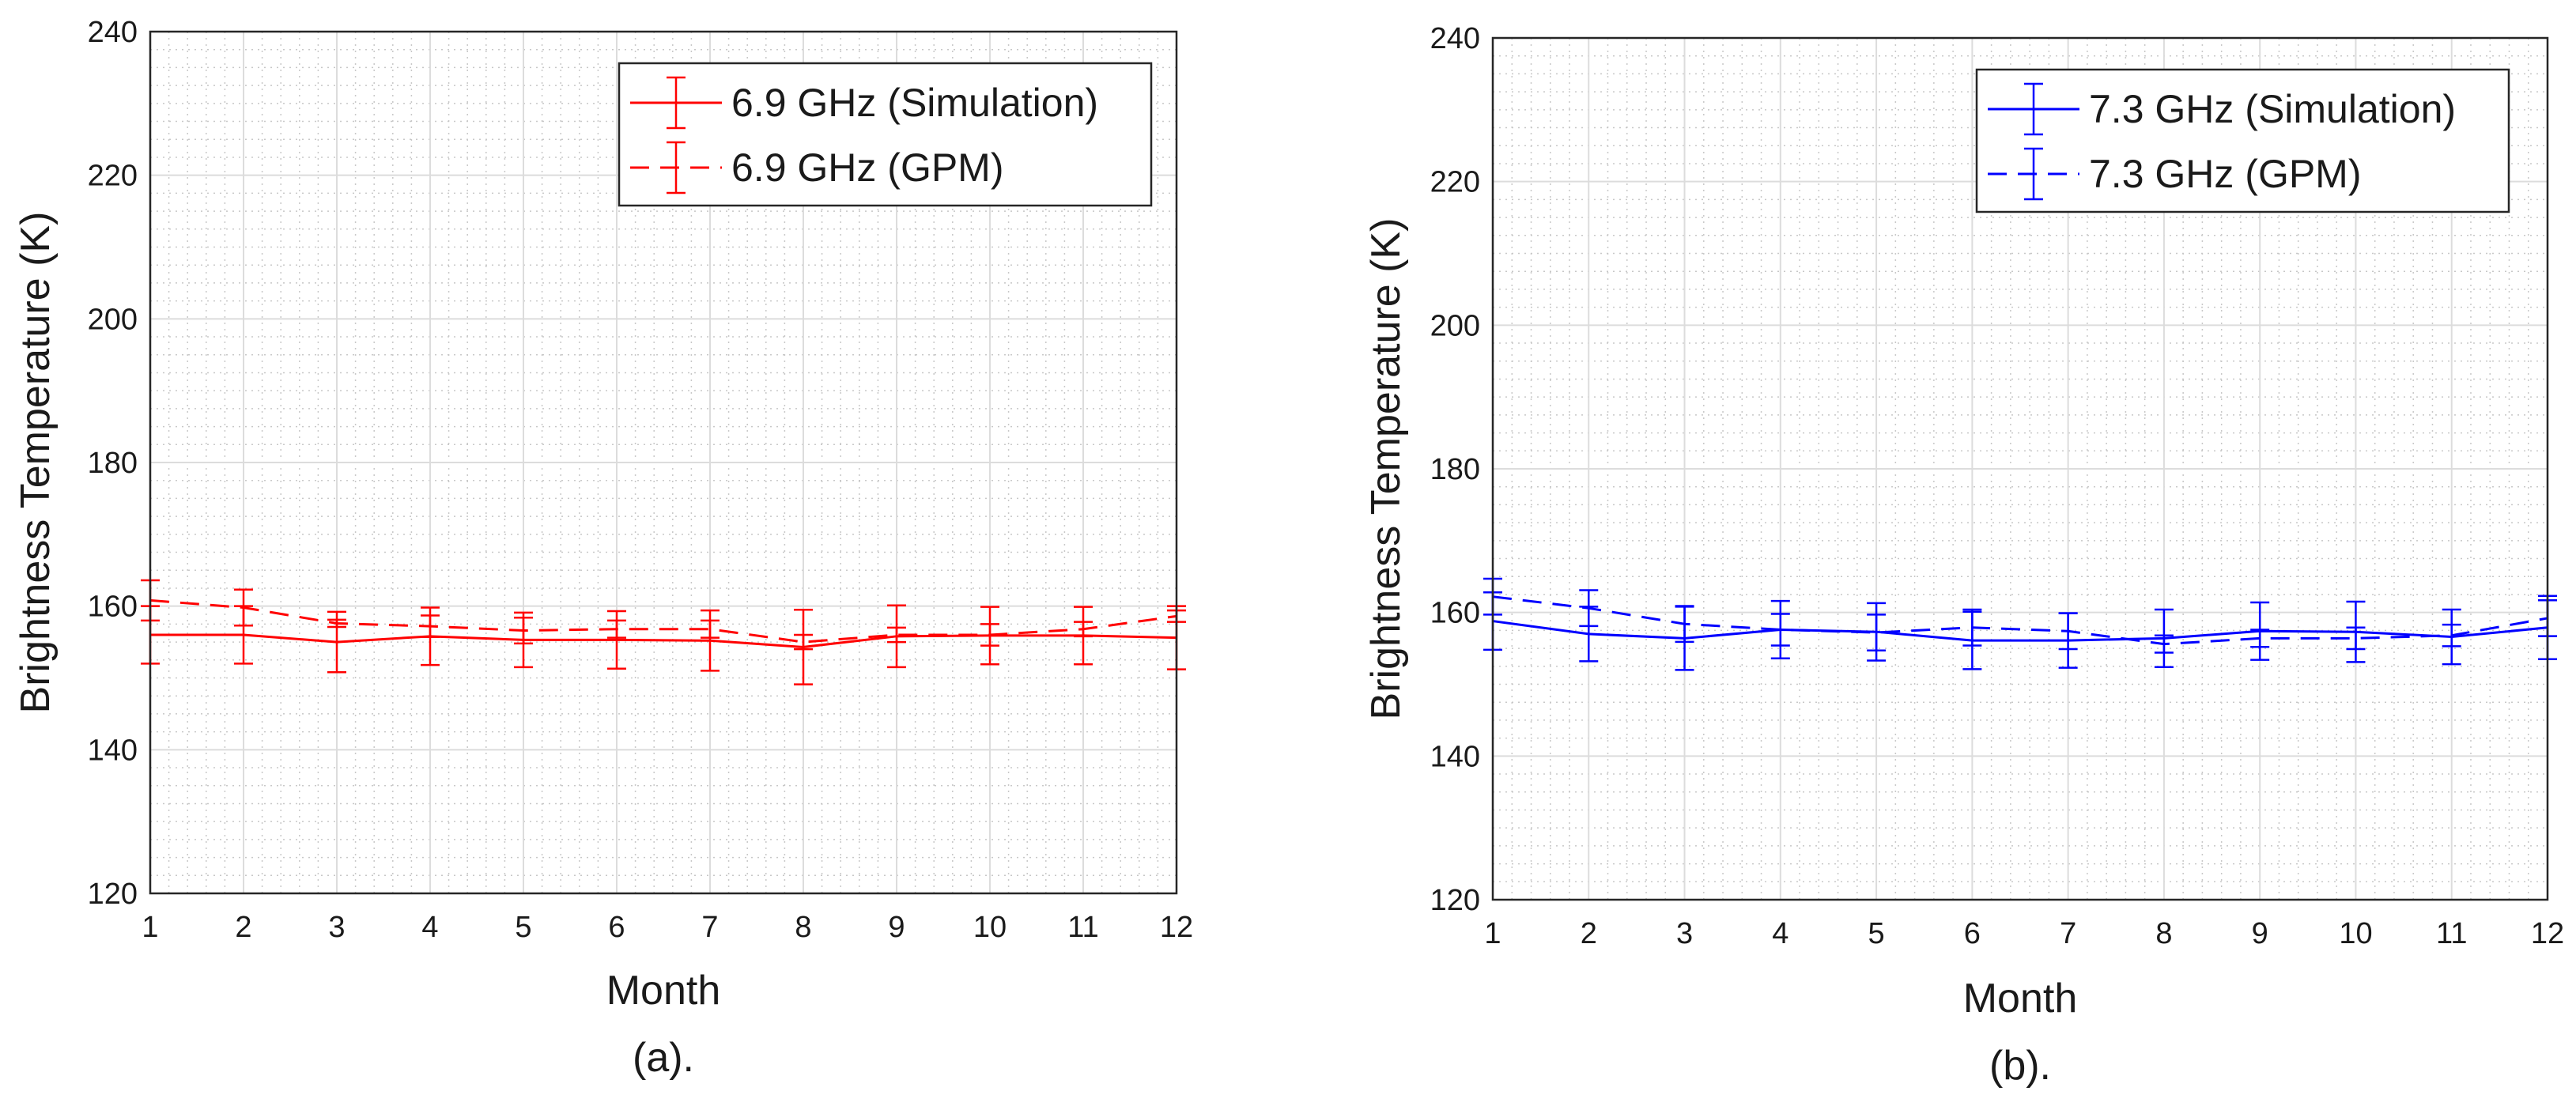  I want to click on legend: 7.3 GHz (Simulation) 7.3 GHz (GPM), so click(2242, 140).